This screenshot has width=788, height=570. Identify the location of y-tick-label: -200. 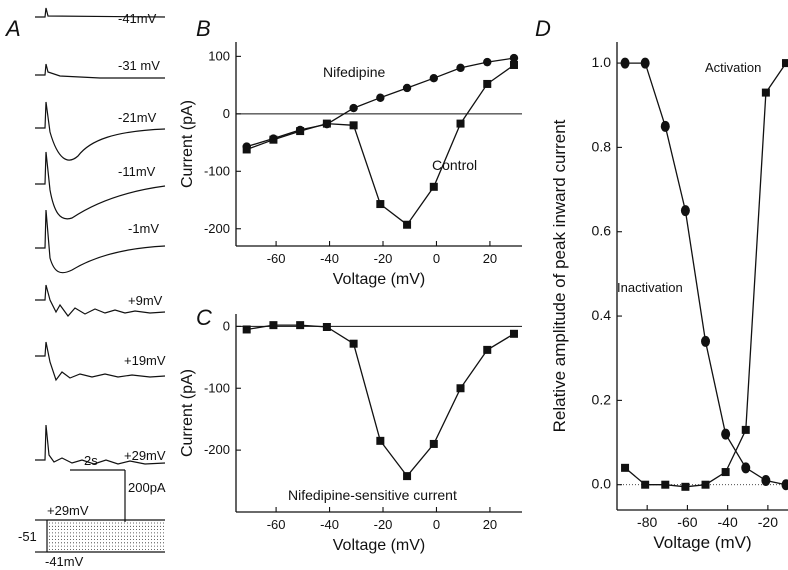
(217, 228).